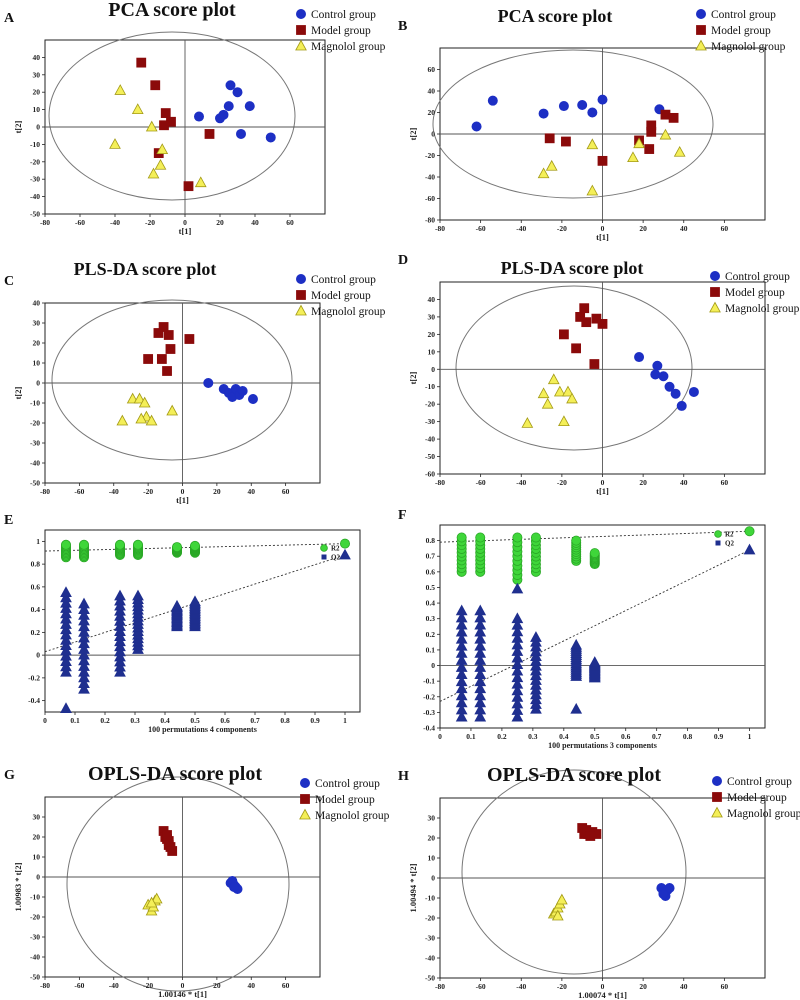 The height and width of the screenshot is (1000, 800). I want to click on x-tick-label: 0.6, so click(225, 720).